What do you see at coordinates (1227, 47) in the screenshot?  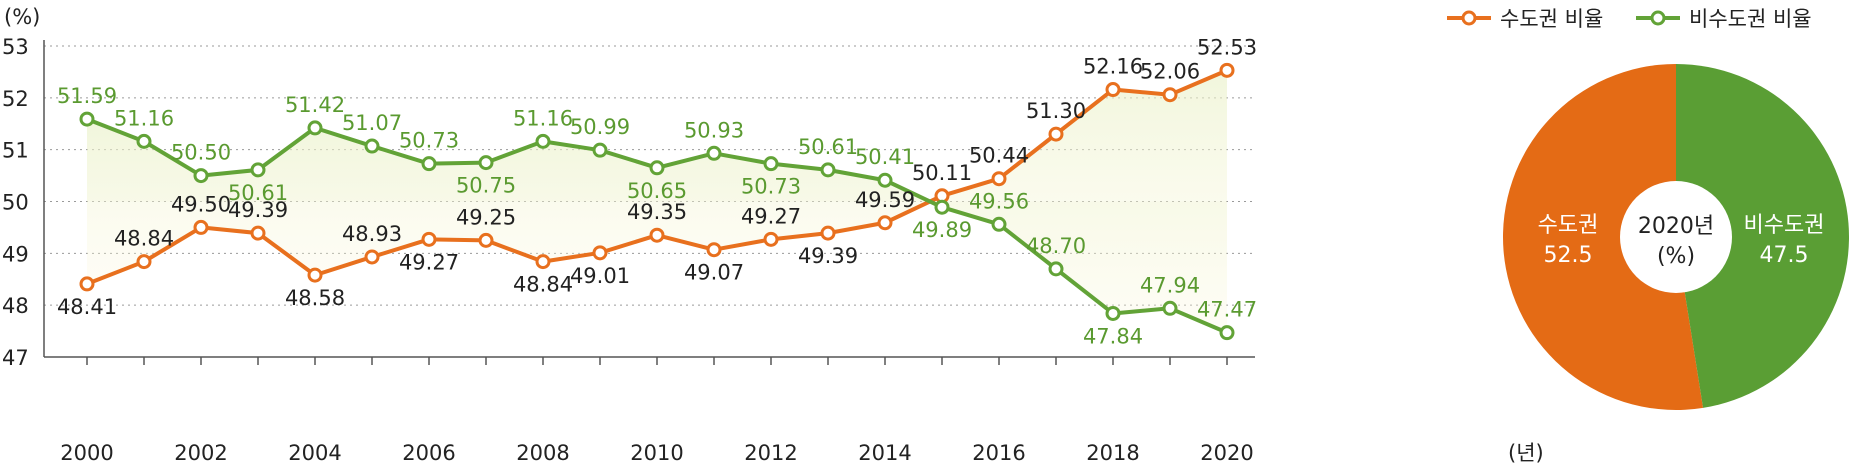 I see `data-label-capital-2020: 52.53` at bounding box center [1227, 47].